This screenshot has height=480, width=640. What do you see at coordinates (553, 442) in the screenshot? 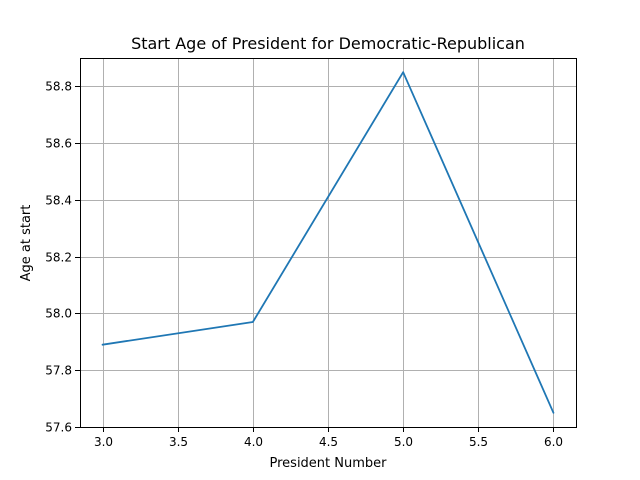
I see `x-tick-label: 6.0` at bounding box center [553, 442].